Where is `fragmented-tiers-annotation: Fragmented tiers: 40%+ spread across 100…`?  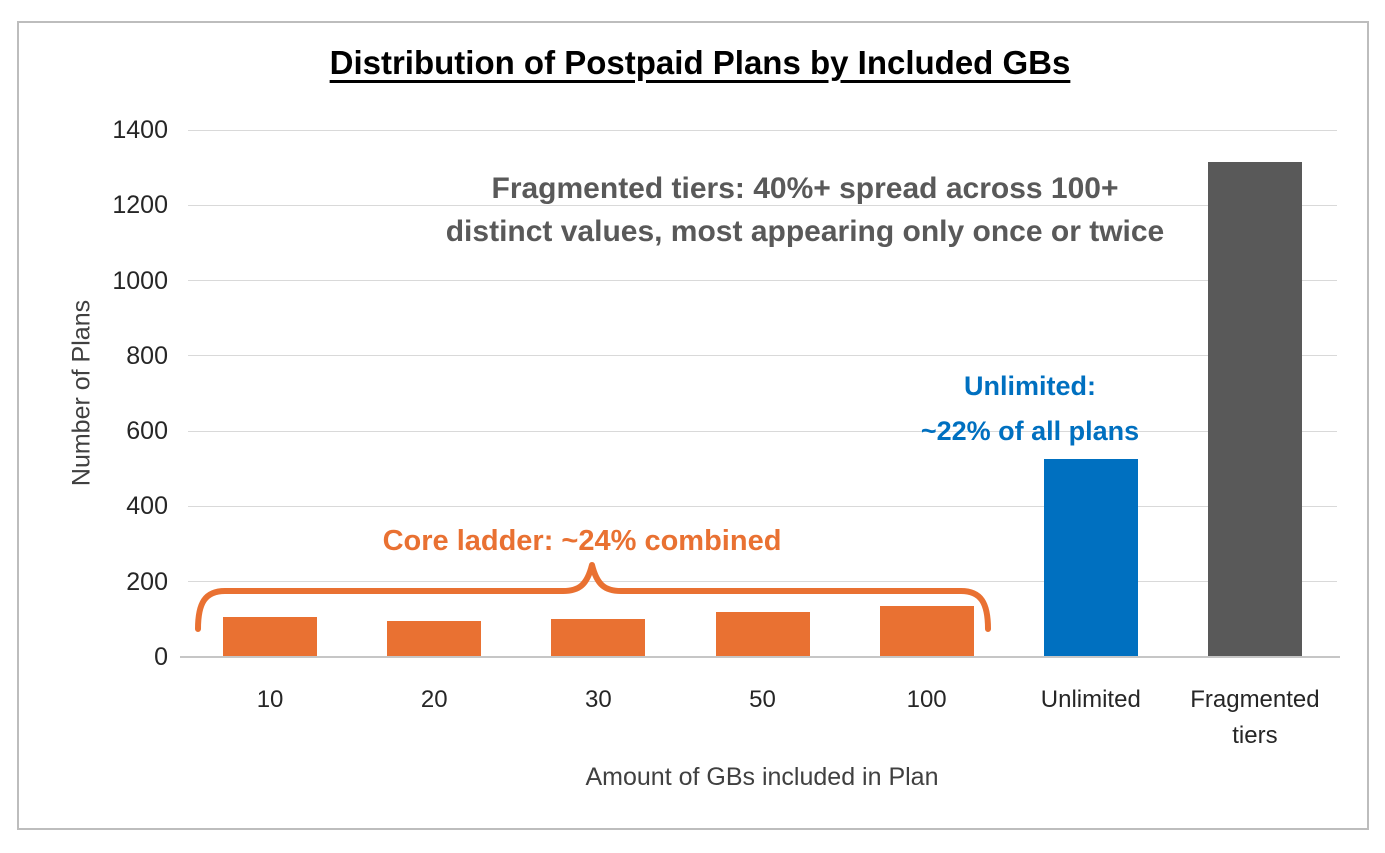 fragmented-tiers-annotation: Fragmented tiers: 40%+ spread across 100… is located at coordinates (805, 210).